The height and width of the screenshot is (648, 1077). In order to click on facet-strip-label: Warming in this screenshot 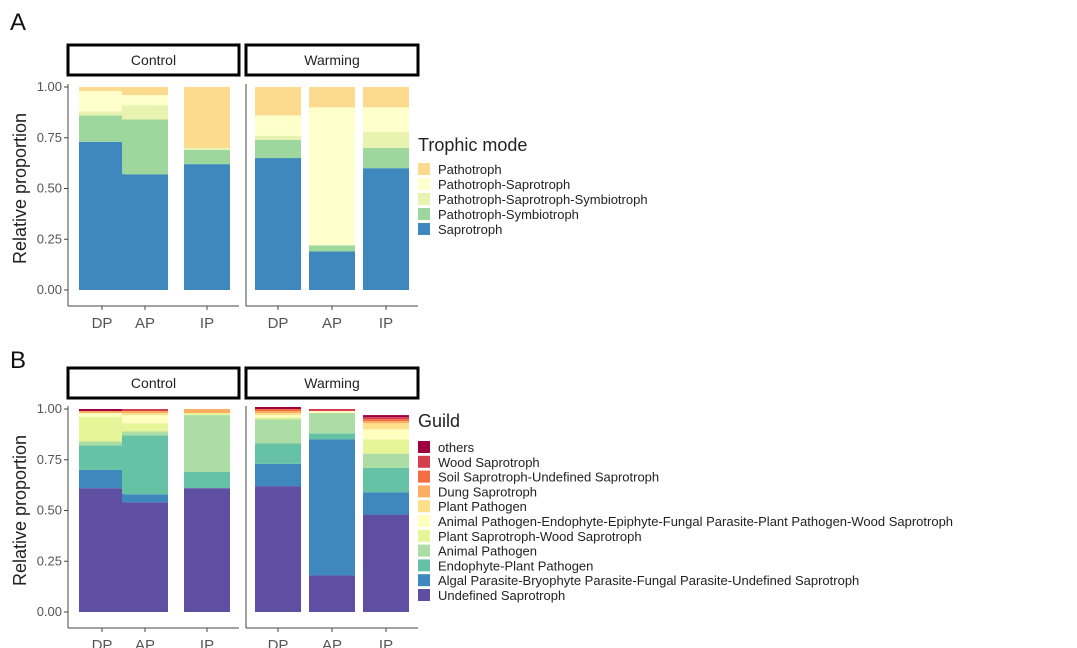, I will do `click(332, 383)`.